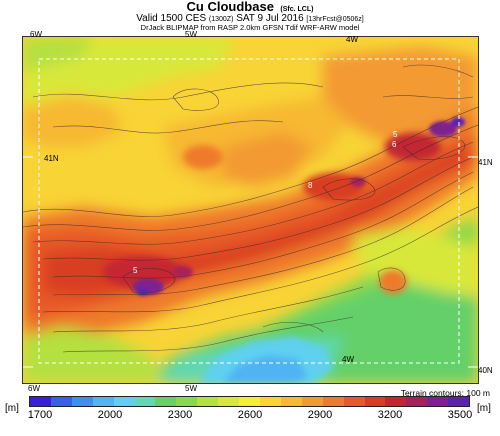 This screenshot has height=436, width=500. I want to click on lon-label-5w-bottom: 5W, so click(191, 388).